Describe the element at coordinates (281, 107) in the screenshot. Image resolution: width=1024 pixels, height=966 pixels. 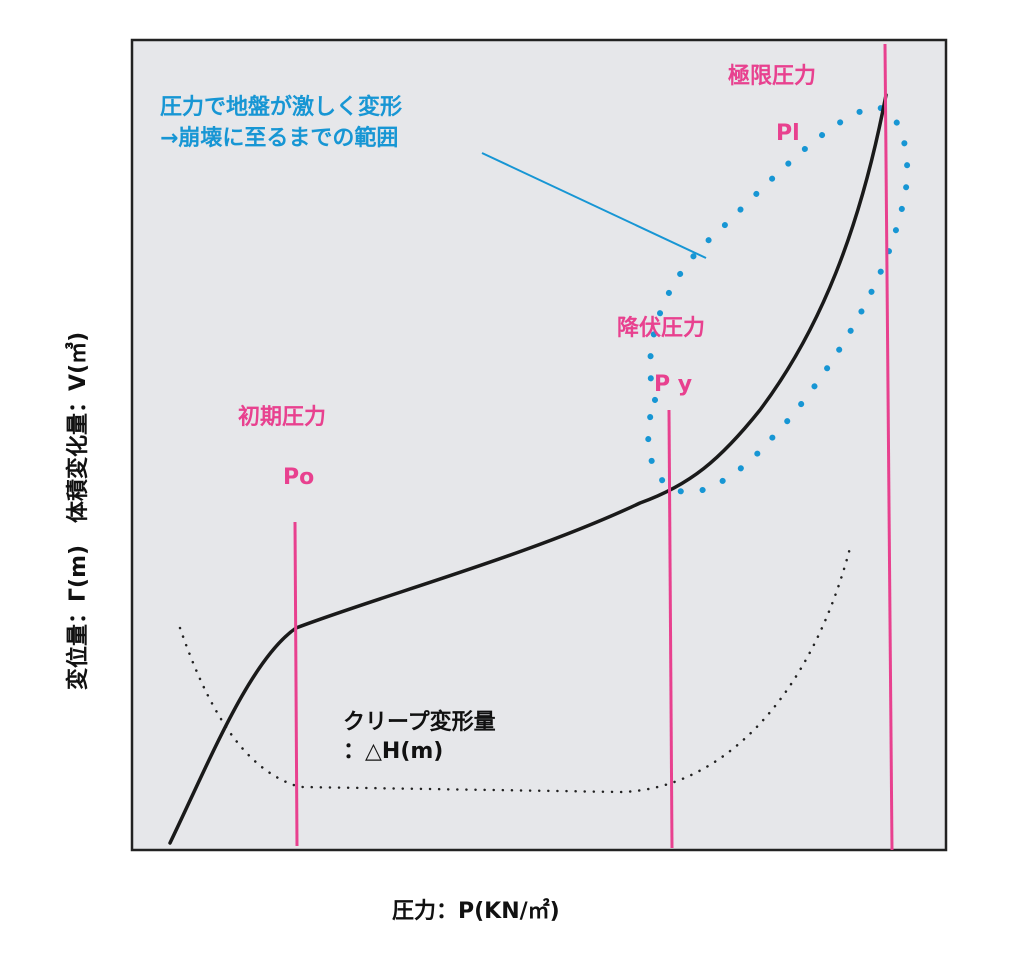
I see `annotation-line-1: 圧力で地盤が激しく変形` at that location.